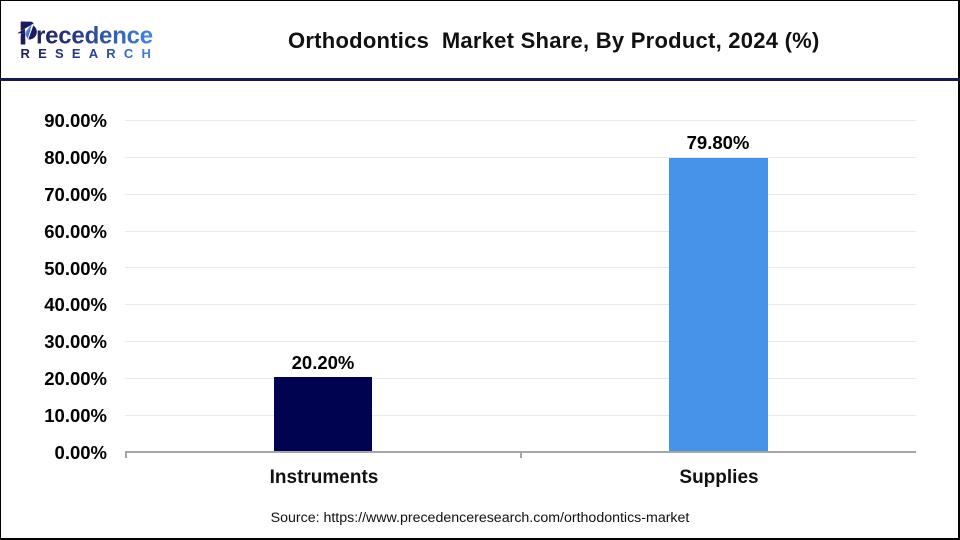  Describe the element at coordinates (94, 36) in the screenshot. I see `svg-text: recedence` at that location.